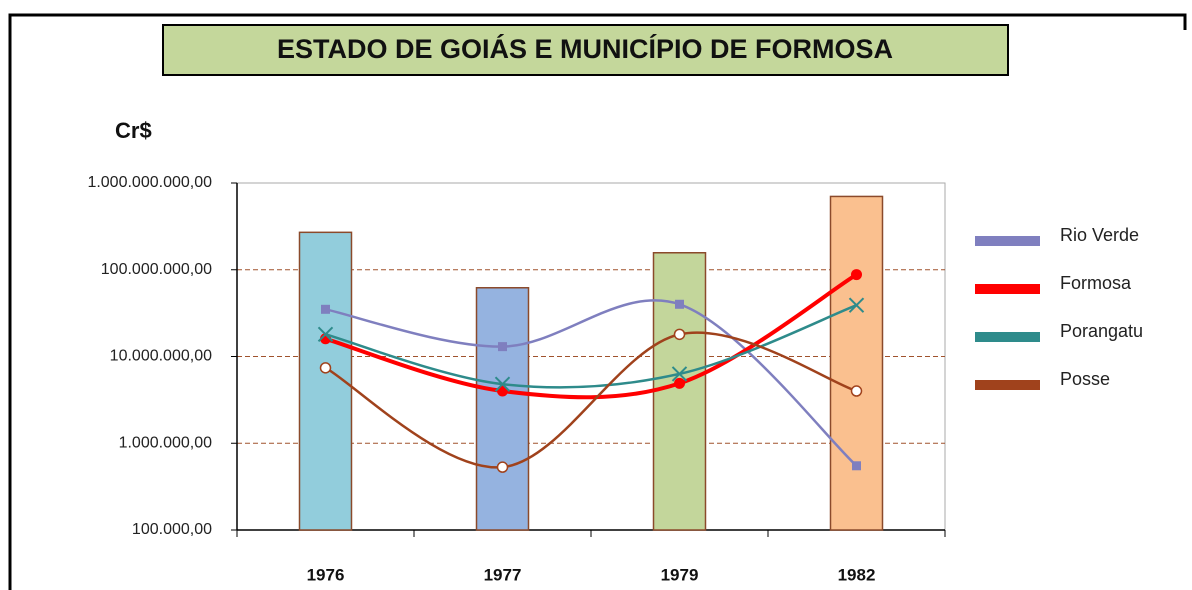  I want to click on y-tick-label: 100.000.000,00, so click(156, 269).